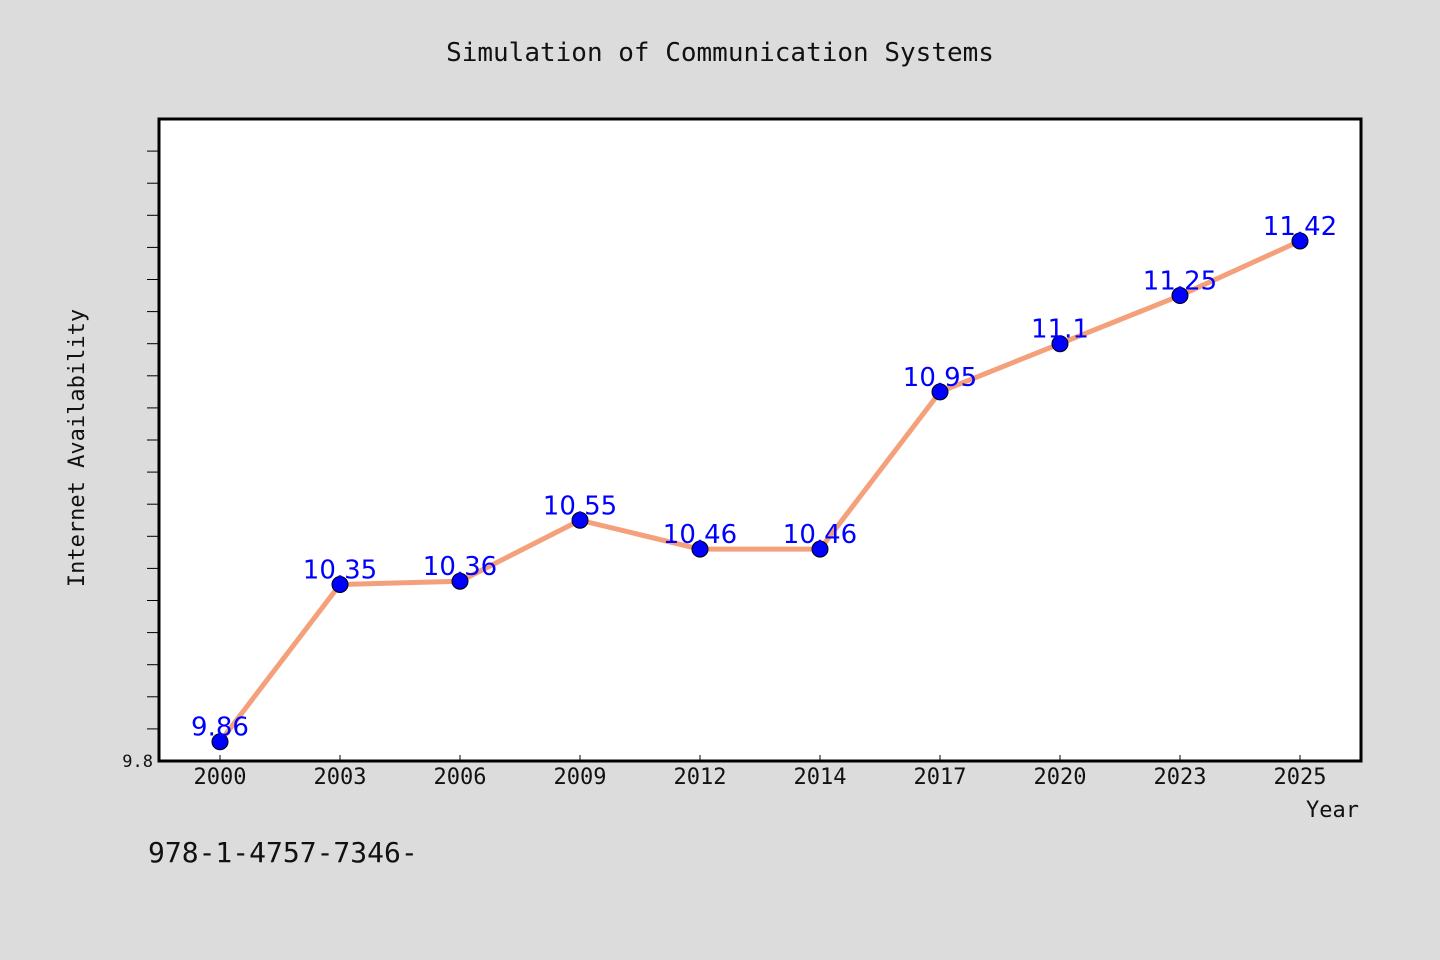 The image size is (1440, 960). What do you see at coordinates (460, 567) in the screenshot?
I see `data-label: 10.36` at bounding box center [460, 567].